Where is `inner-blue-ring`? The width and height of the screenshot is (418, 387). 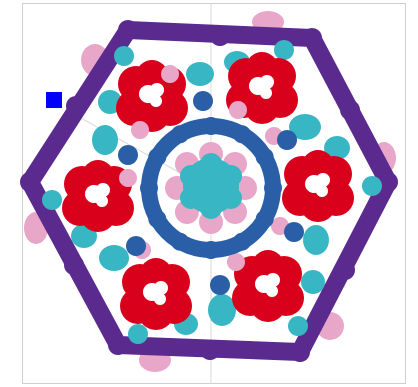 inner-blue-ring is located at coordinates (211, 188).